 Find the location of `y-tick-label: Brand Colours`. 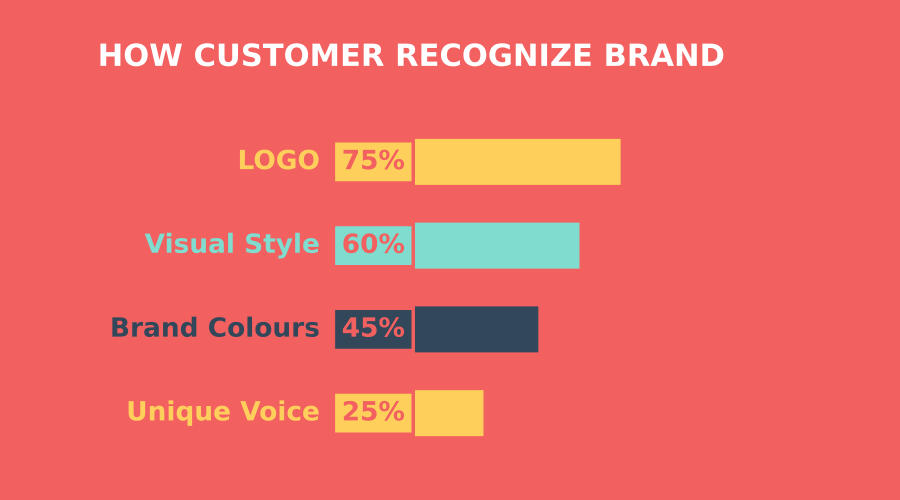

y-tick-label: Brand Colours is located at coordinates (215, 327).